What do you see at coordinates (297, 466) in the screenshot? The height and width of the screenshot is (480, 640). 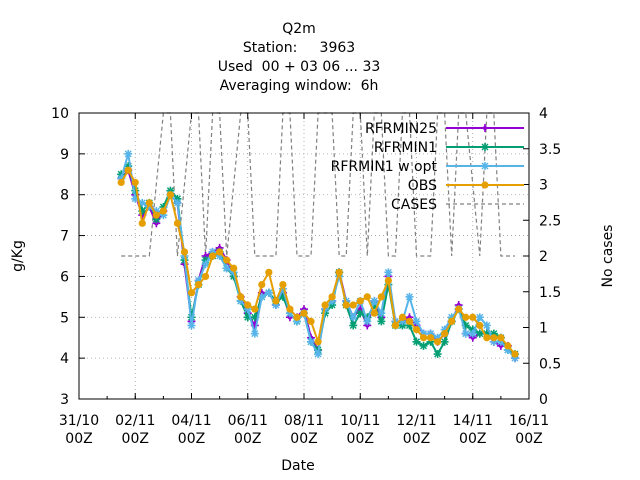 I see `x-axis-label: Date` at bounding box center [297, 466].